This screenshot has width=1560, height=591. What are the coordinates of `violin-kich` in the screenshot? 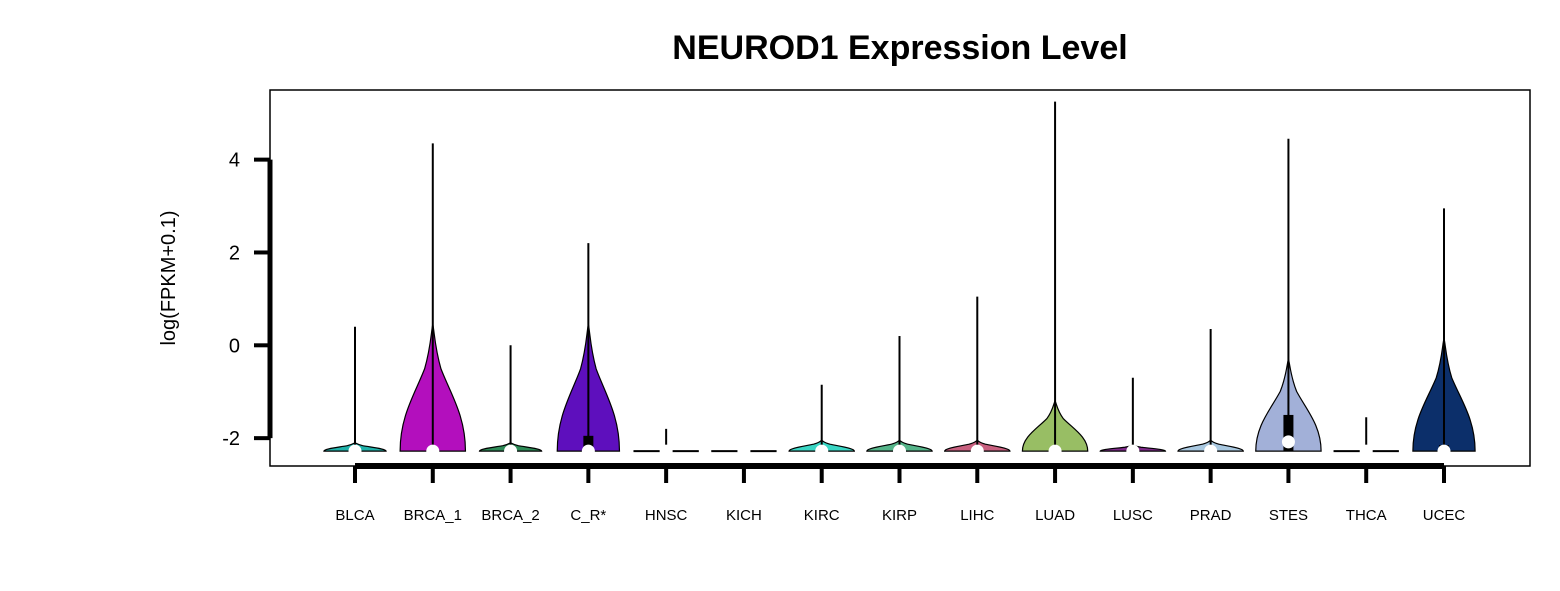 It's located at (744, 451).